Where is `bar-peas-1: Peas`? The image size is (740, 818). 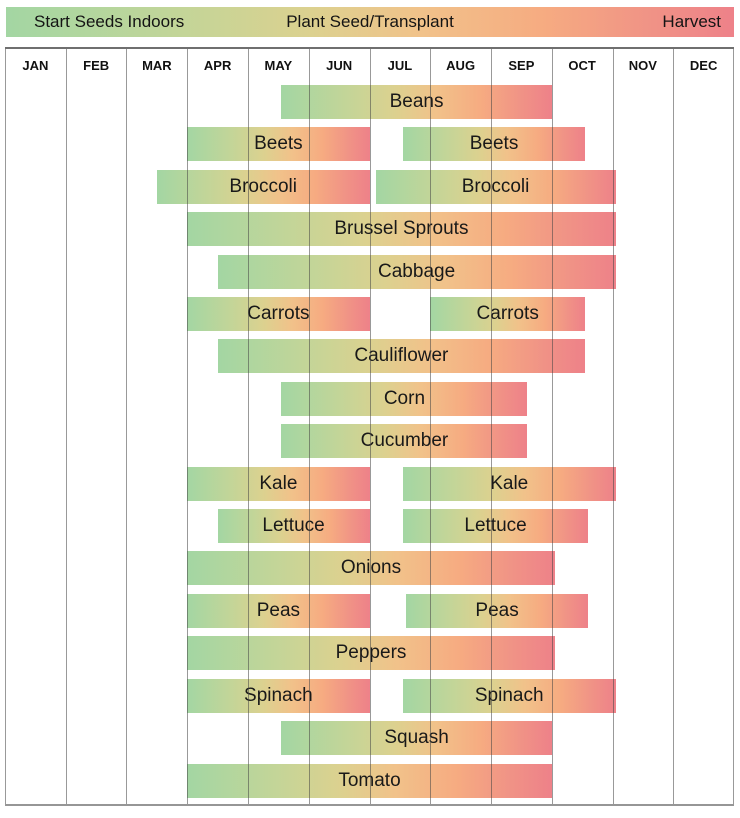
bar-peas-1: Peas is located at coordinates (278, 610).